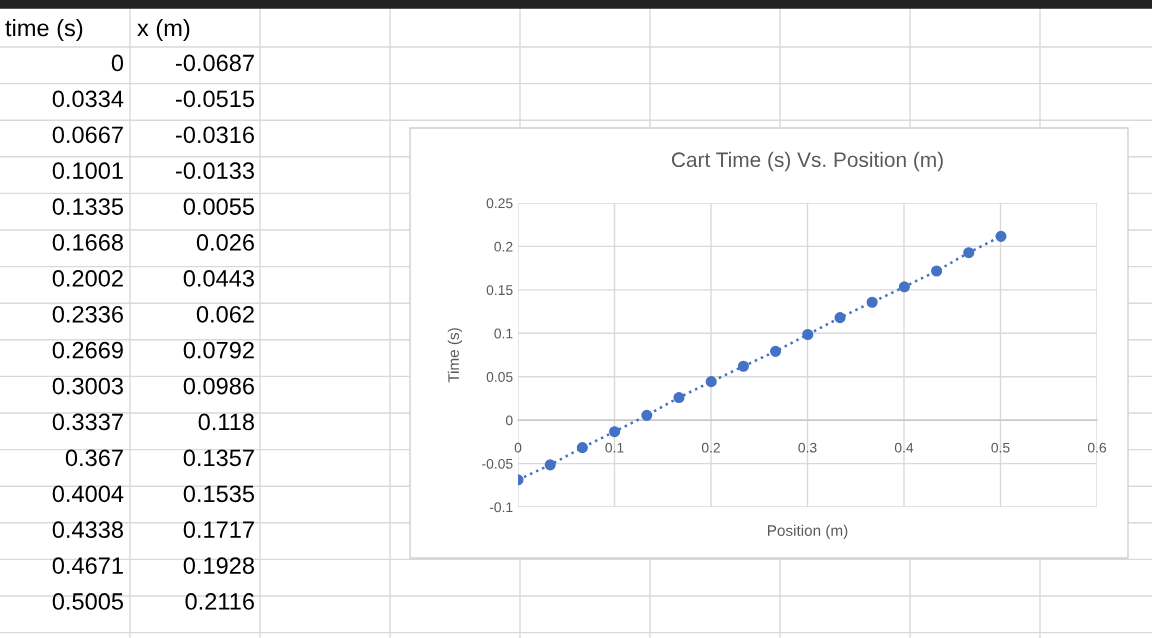 The image size is (1152, 638). Describe the element at coordinates (503, 246) in the screenshot. I see `y-tick-label: 0.2` at that location.